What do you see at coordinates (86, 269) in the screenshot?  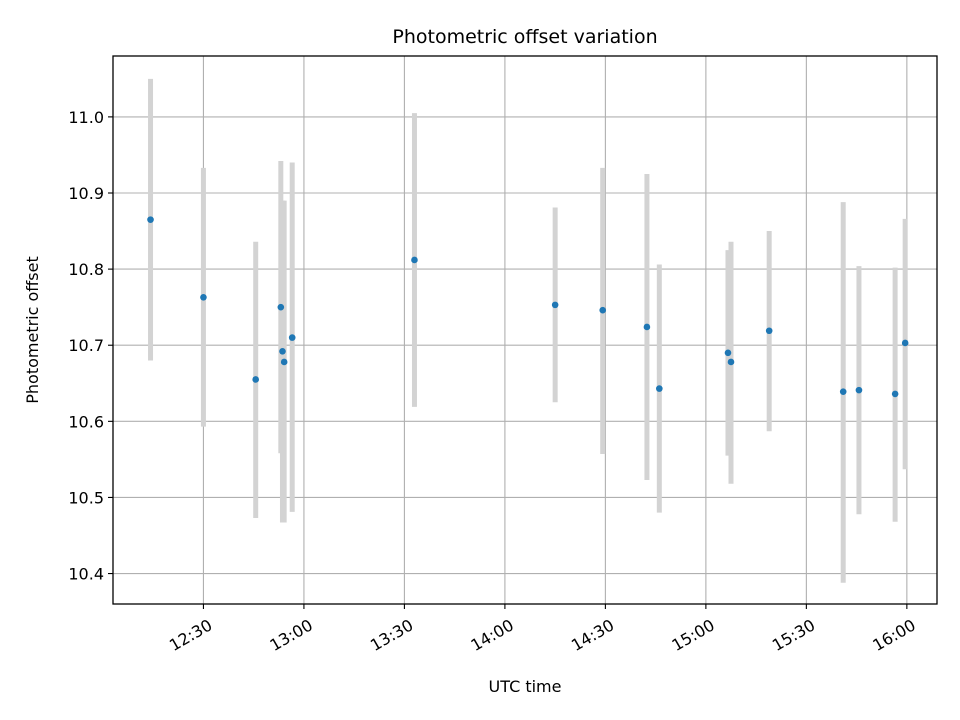 I see `y-tick-label: 10.8` at bounding box center [86, 269].